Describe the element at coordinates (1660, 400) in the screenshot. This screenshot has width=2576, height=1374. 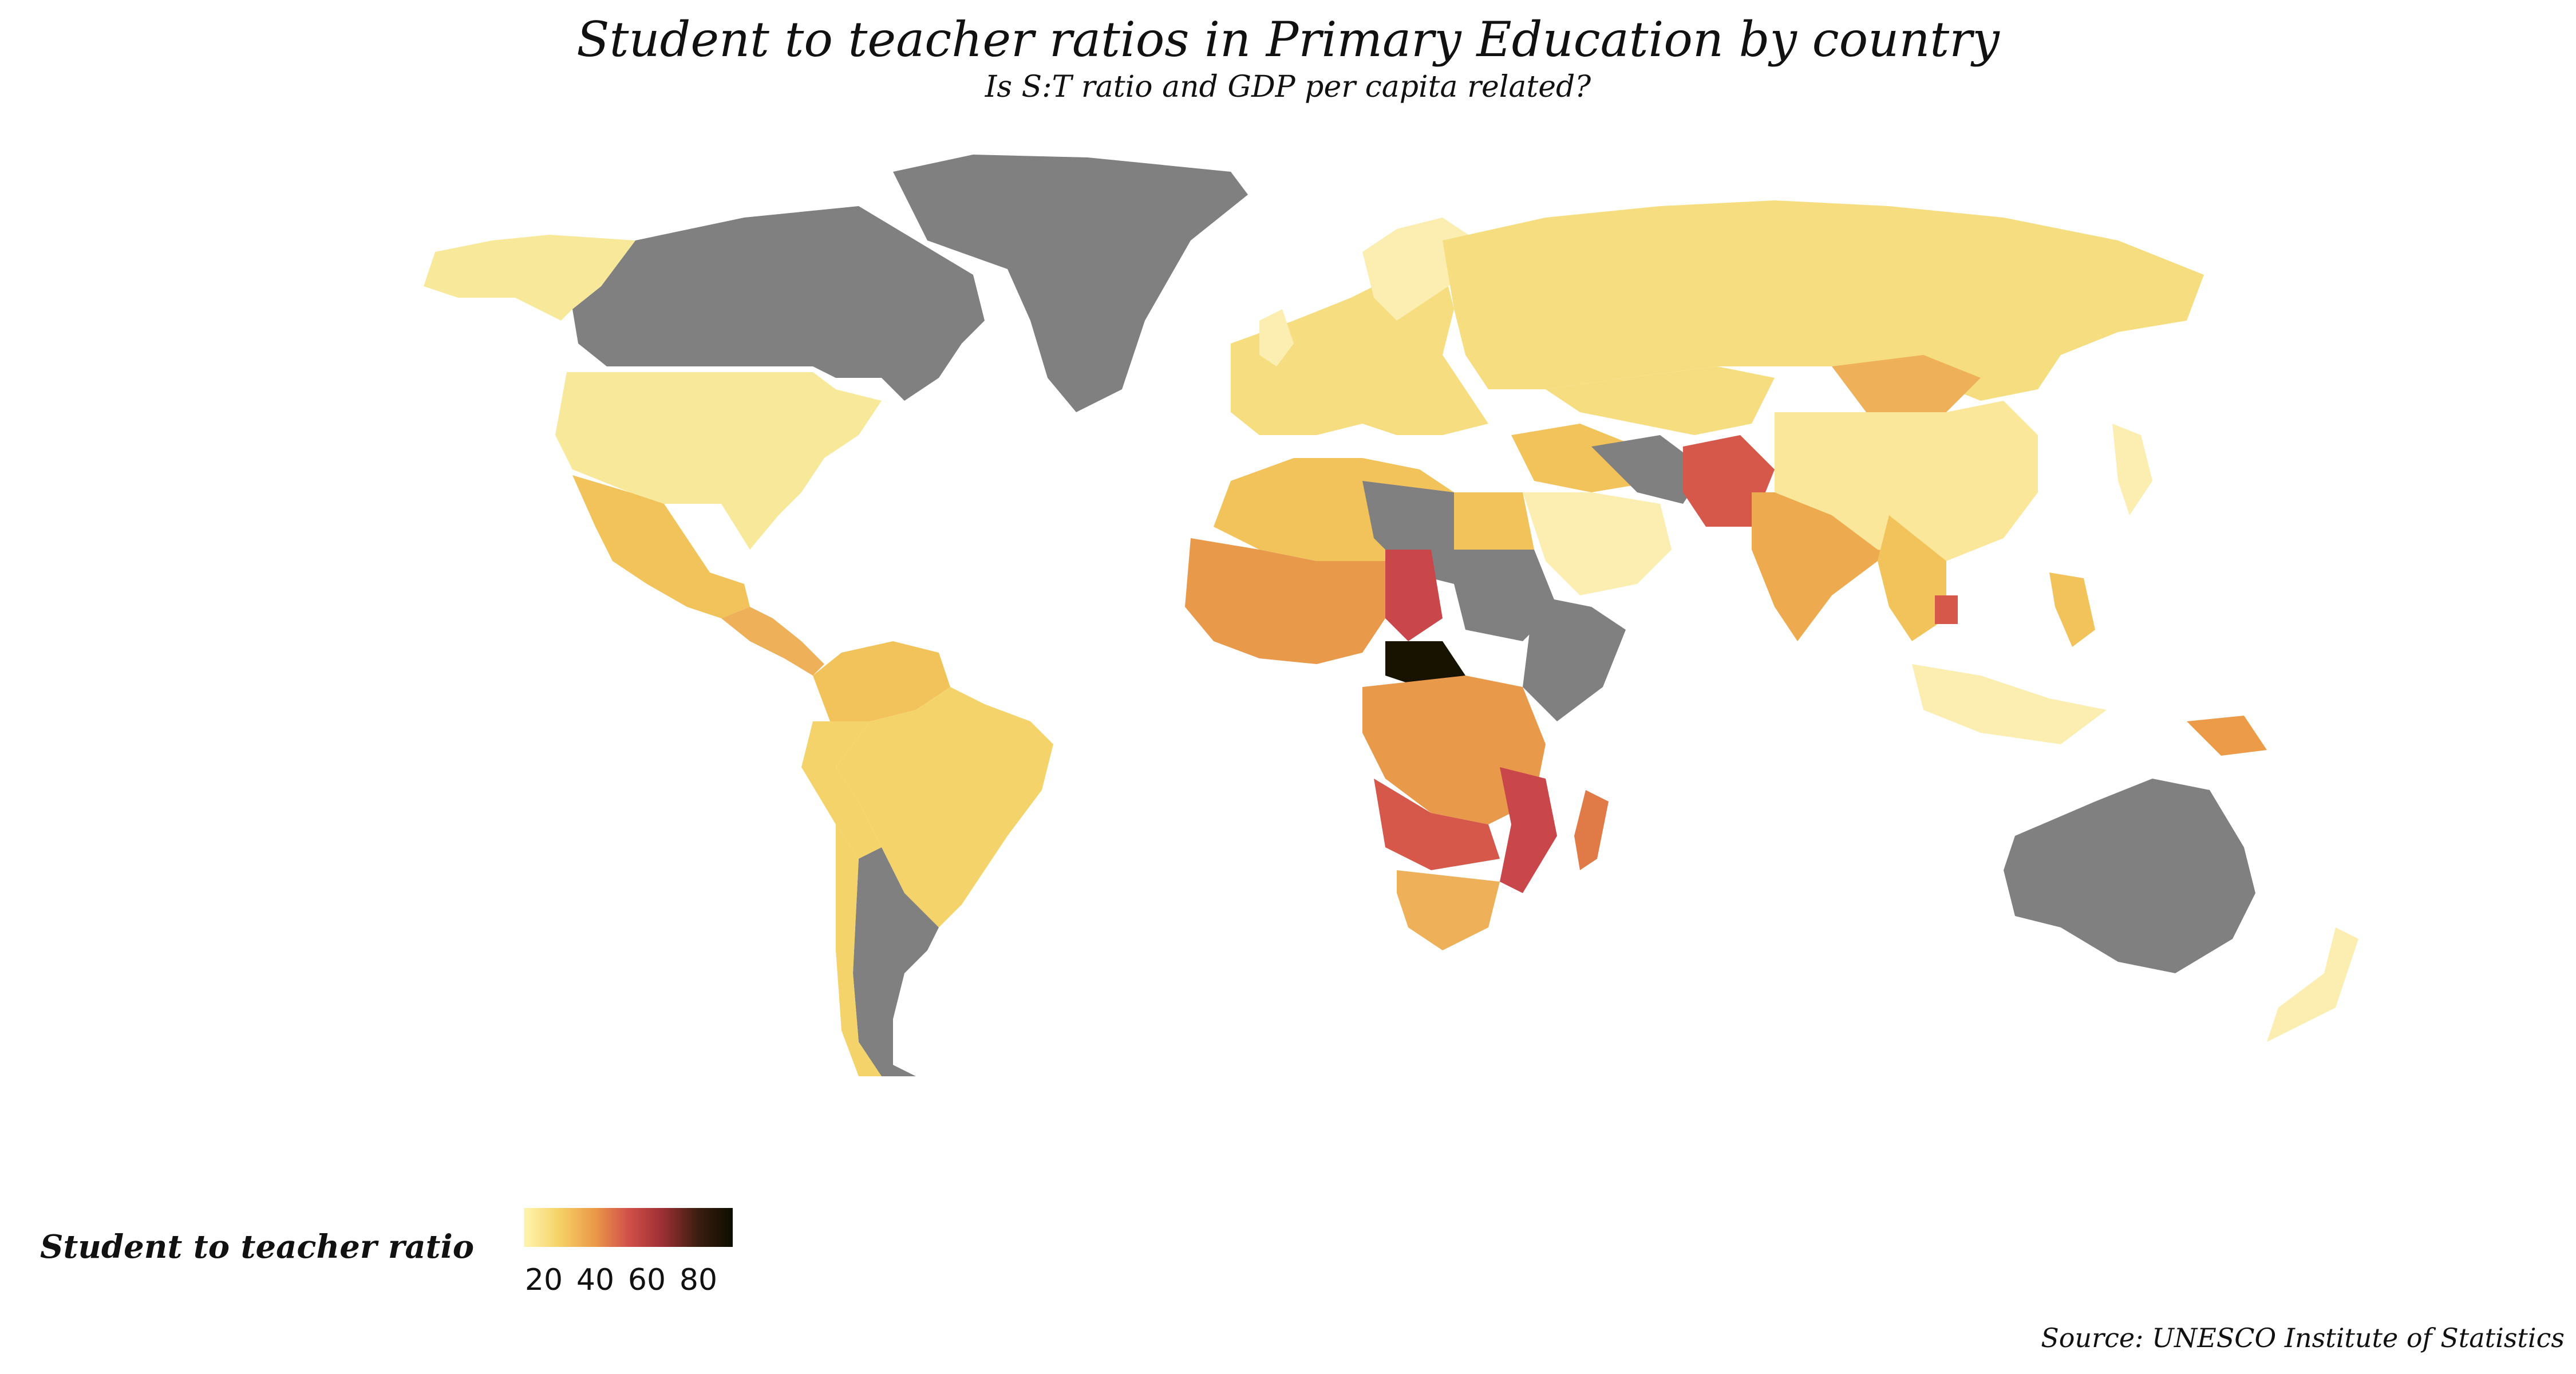
I see `region-central-asia` at that location.